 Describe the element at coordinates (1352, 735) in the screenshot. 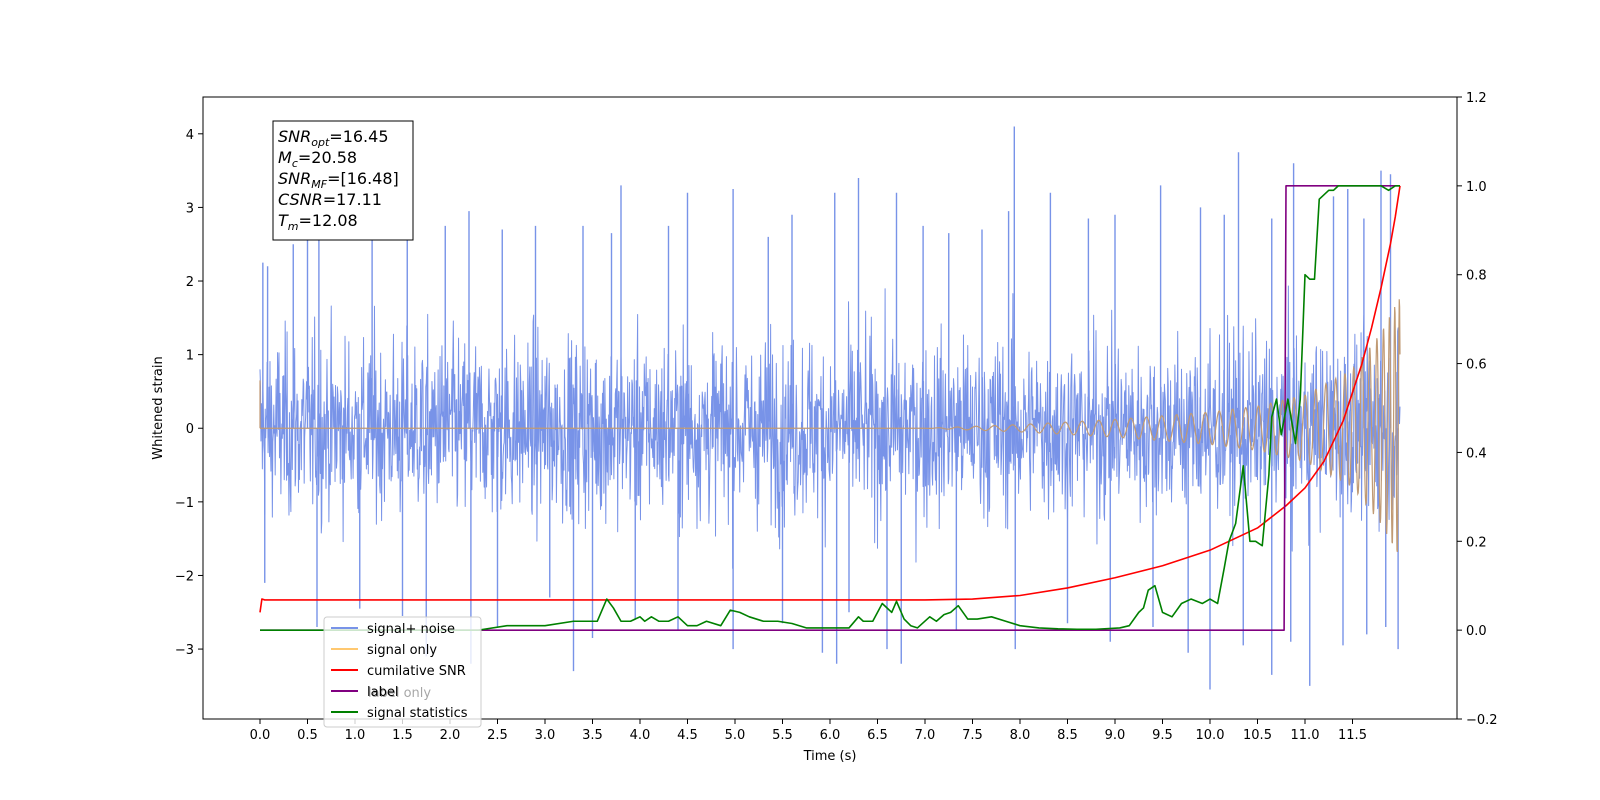

I see `x-tick-label: 11.5` at that location.